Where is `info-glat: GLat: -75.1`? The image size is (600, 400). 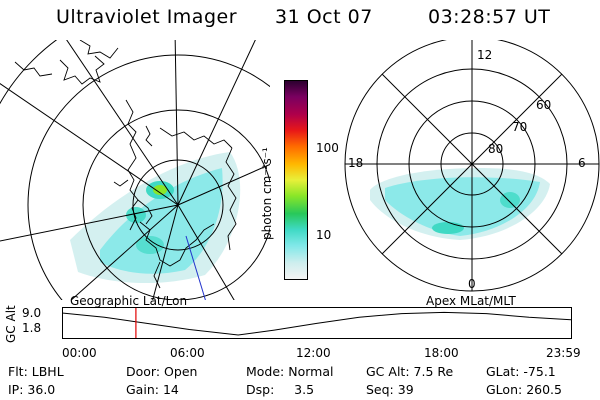 info-glat: GLat: -75.1 is located at coordinates (521, 371).